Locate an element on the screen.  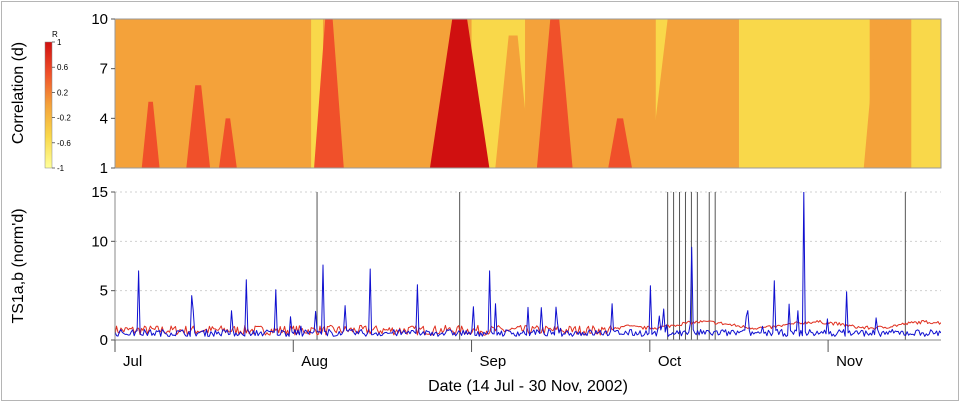
colorbar-tick-label-4: -0.6 is located at coordinates (64, 143).